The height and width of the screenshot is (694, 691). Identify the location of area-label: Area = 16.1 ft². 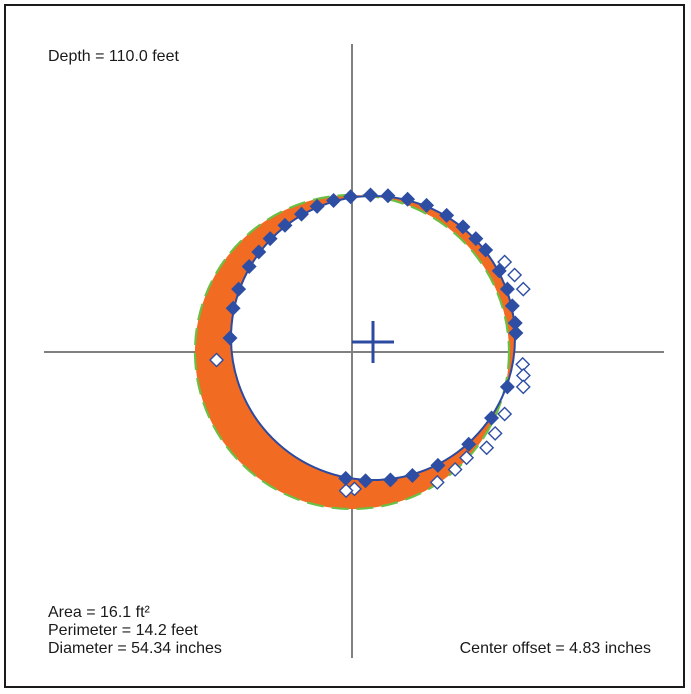
(99, 612).